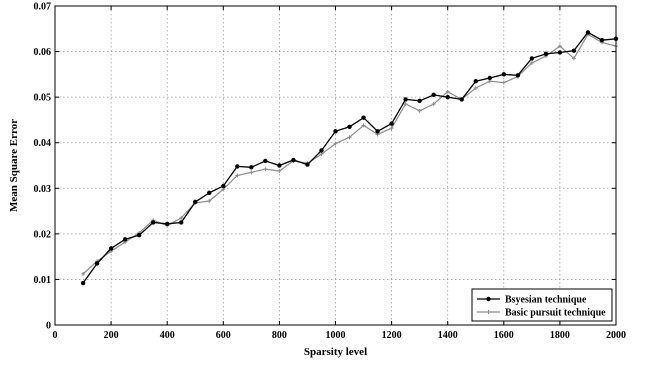  Describe the element at coordinates (616, 335) in the screenshot. I see `x-tick-label: 2000` at that location.